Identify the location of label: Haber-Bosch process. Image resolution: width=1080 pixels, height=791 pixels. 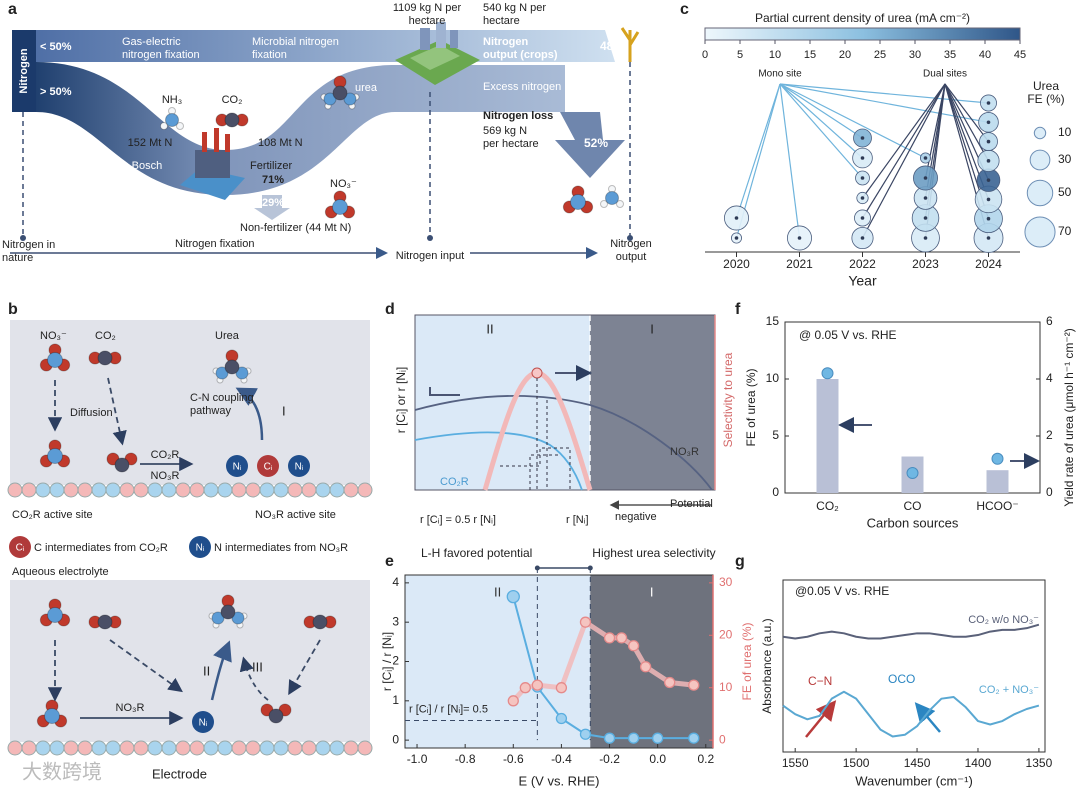
(130, 172).